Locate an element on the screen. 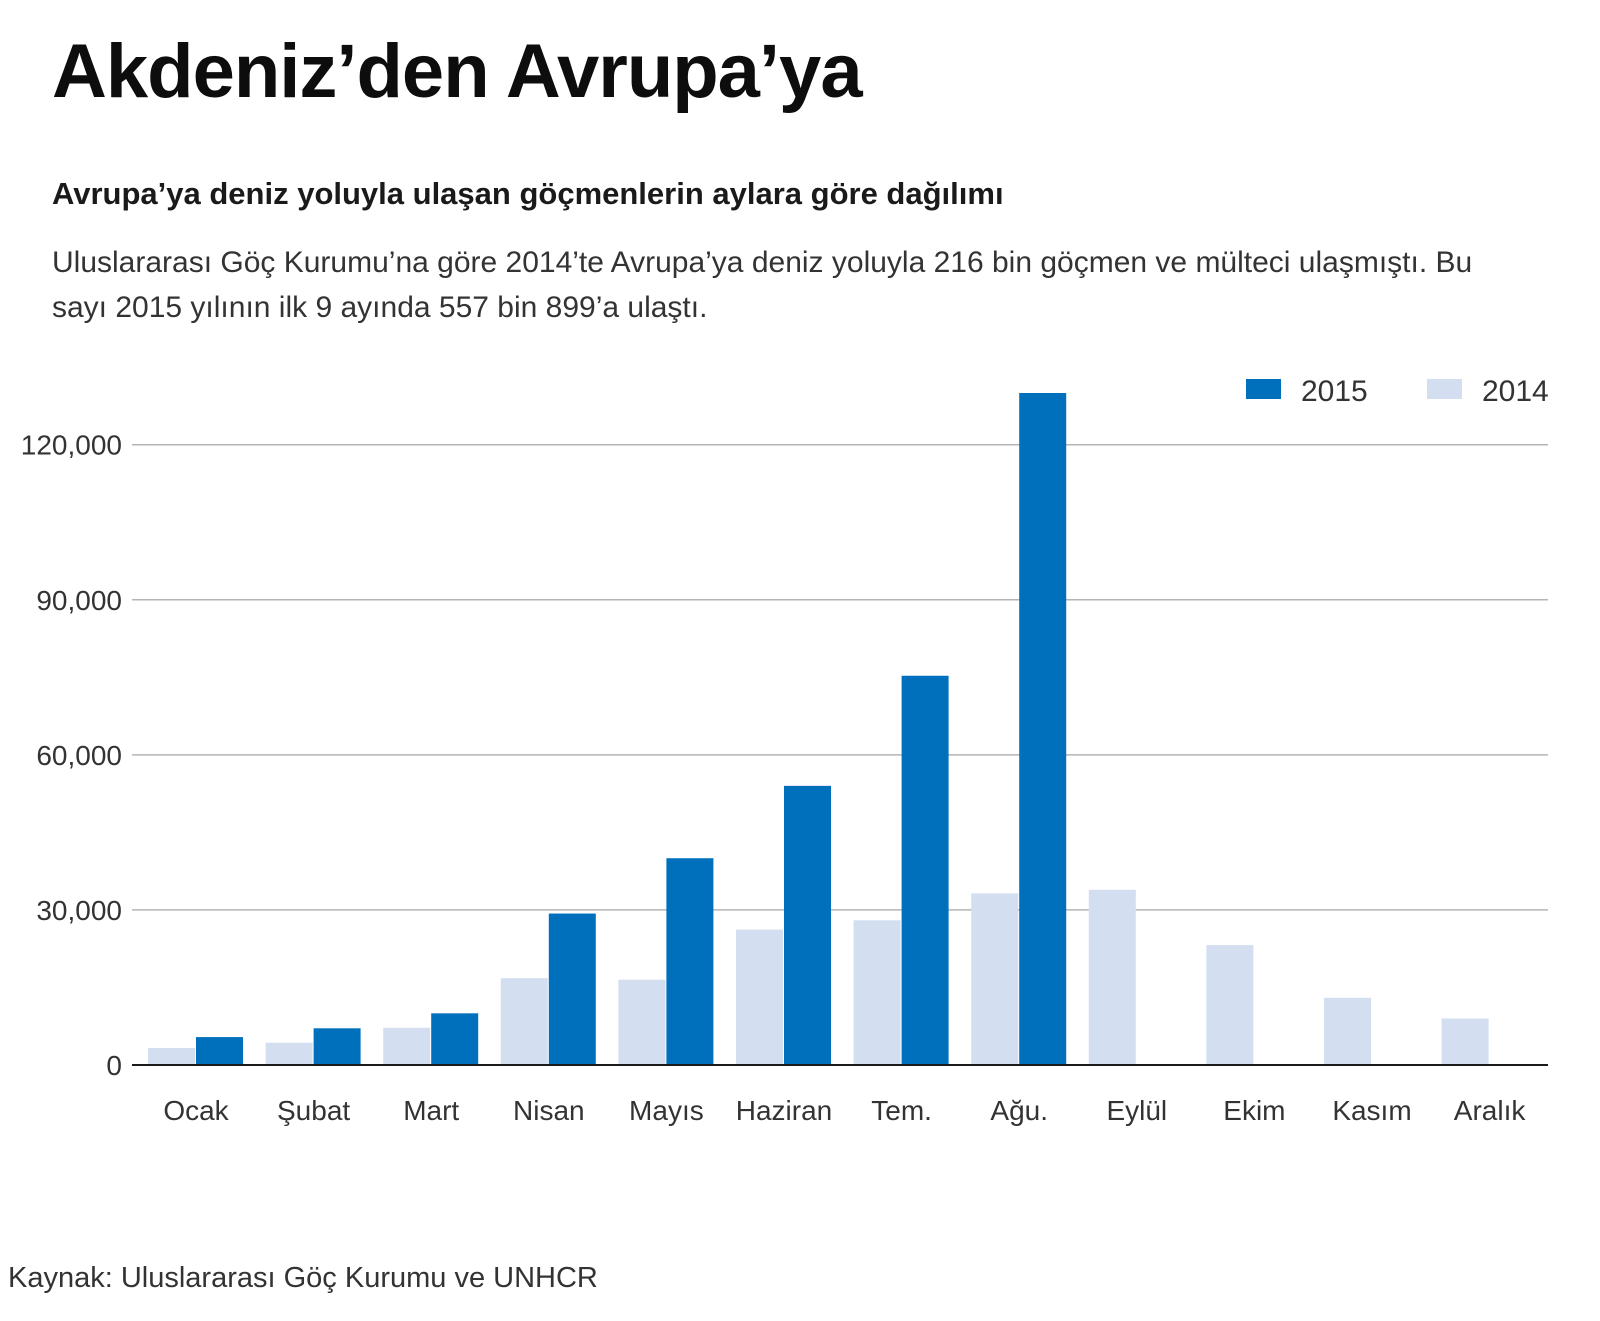 The width and height of the screenshot is (1600, 1321). legend: 2015 2014 is located at coordinates (1397, 391).